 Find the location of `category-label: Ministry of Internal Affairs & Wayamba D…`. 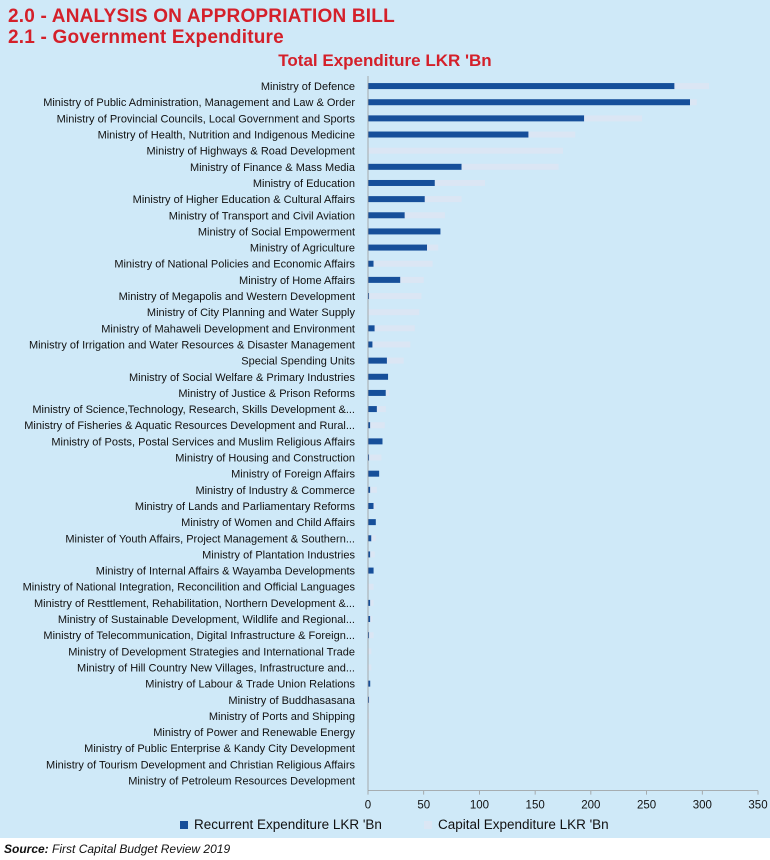

category-label: Ministry of Internal Affairs & Wayamba D… is located at coordinates (226, 572).